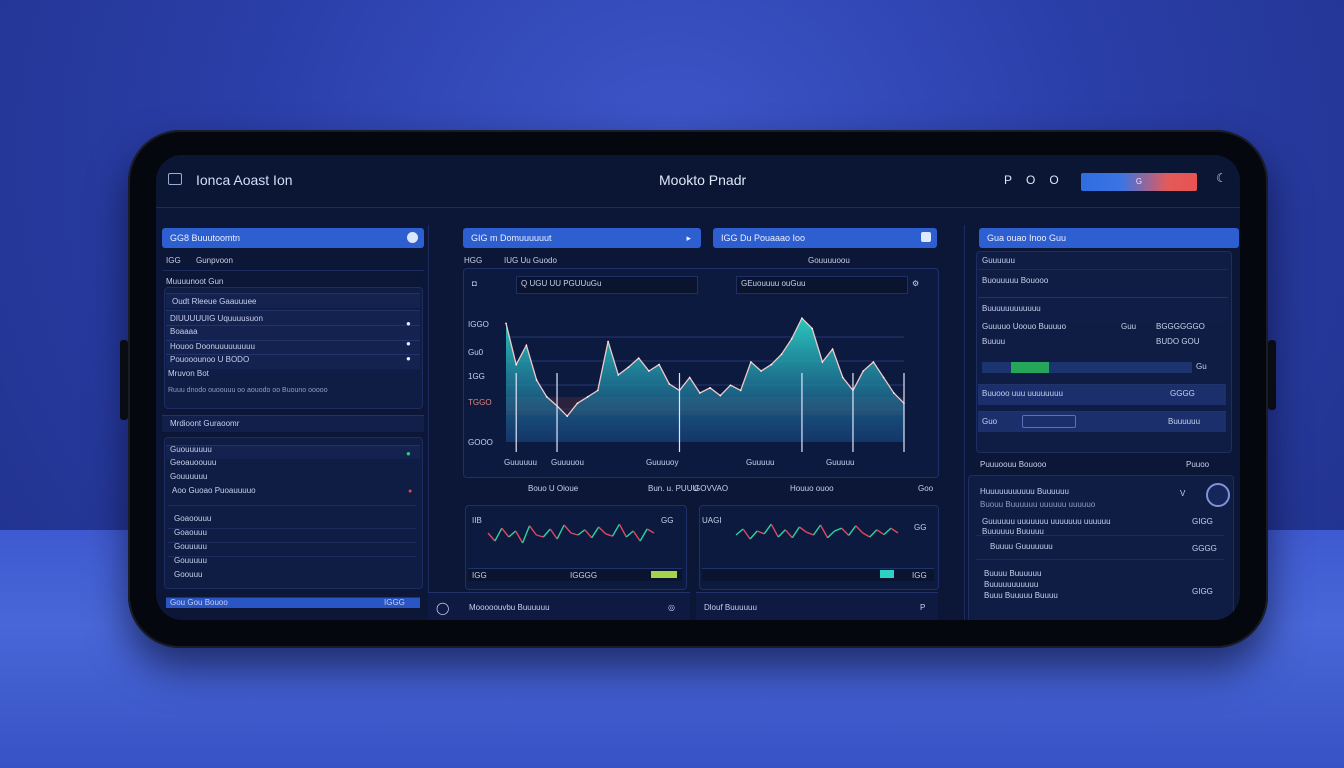 The width and height of the screenshot is (1344, 768). Describe the element at coordinates (193, 518) in the screenshot. I see `list-item: Goaoouuu` at that location.